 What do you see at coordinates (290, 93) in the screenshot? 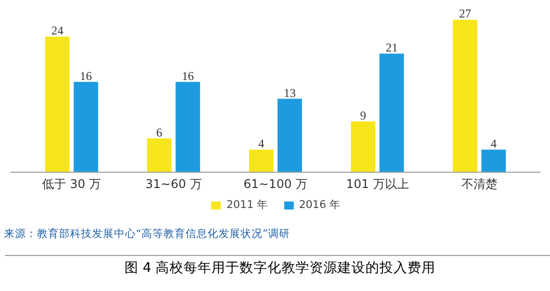
I see `data-label: 13` at bounding box center [290, 93].